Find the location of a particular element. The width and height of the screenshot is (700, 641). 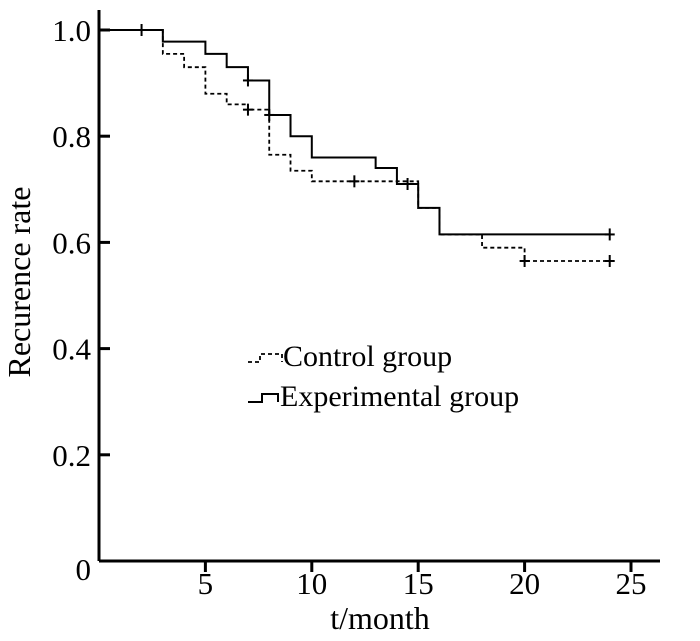

legend-swatch-control is located at coordinates (265, 358).